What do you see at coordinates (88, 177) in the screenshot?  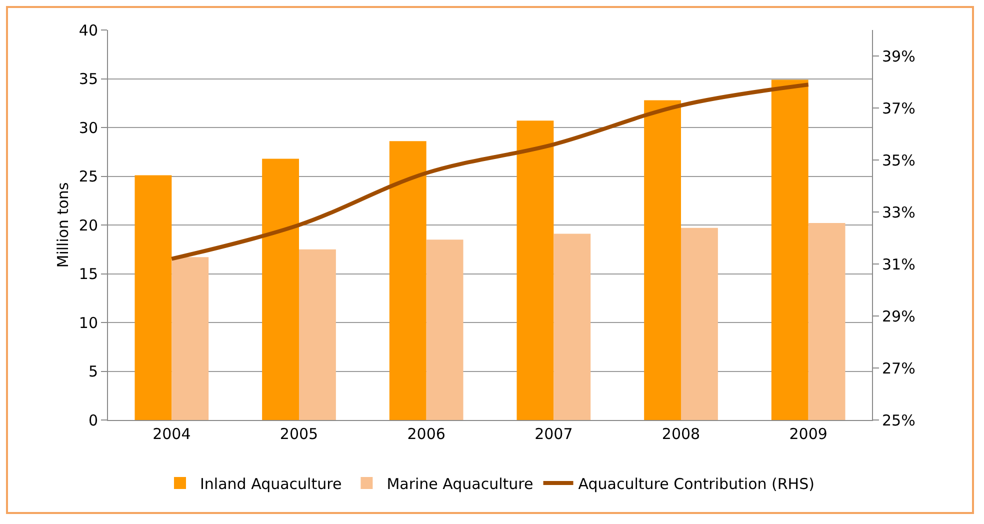 I see `y-tick-label: 25` at bounding box center [88, 177].